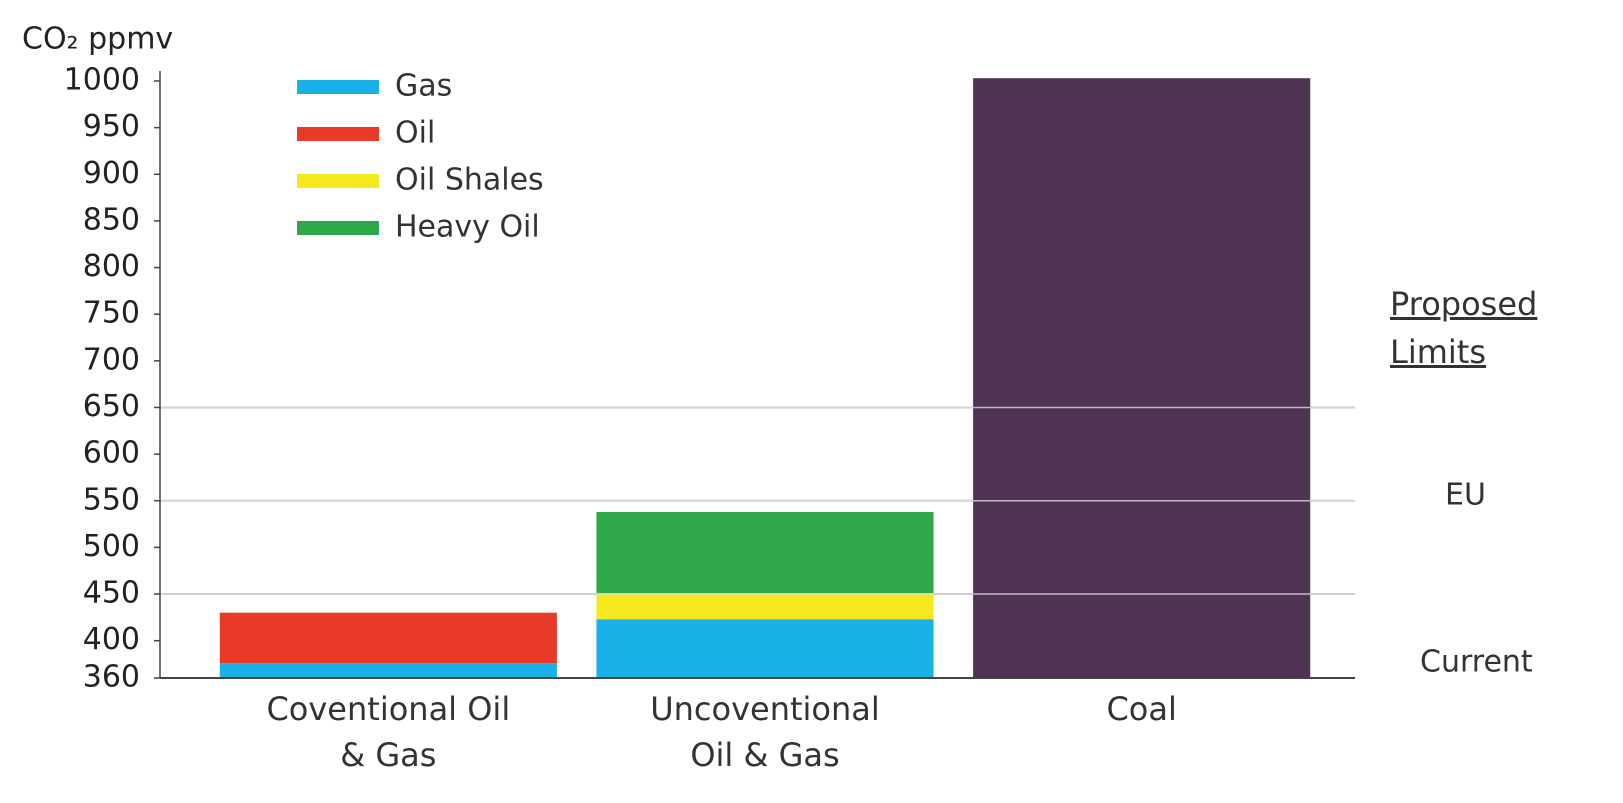  What do you see at coordinates (469, 180) in the screenshot?
I see `legend-label: Oil Shales` at bounding box center [469, 180].